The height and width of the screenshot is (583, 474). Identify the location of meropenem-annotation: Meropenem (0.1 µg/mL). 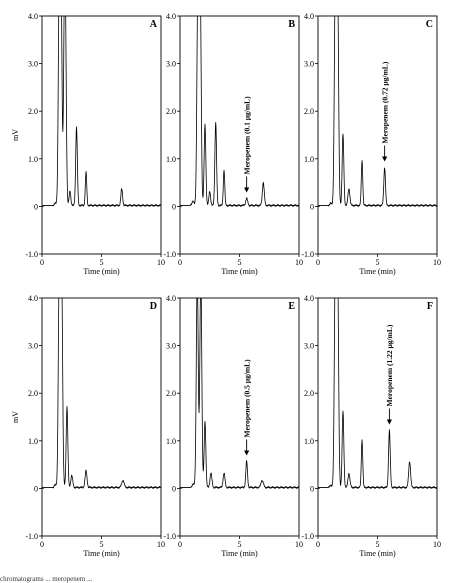
(246, 144).